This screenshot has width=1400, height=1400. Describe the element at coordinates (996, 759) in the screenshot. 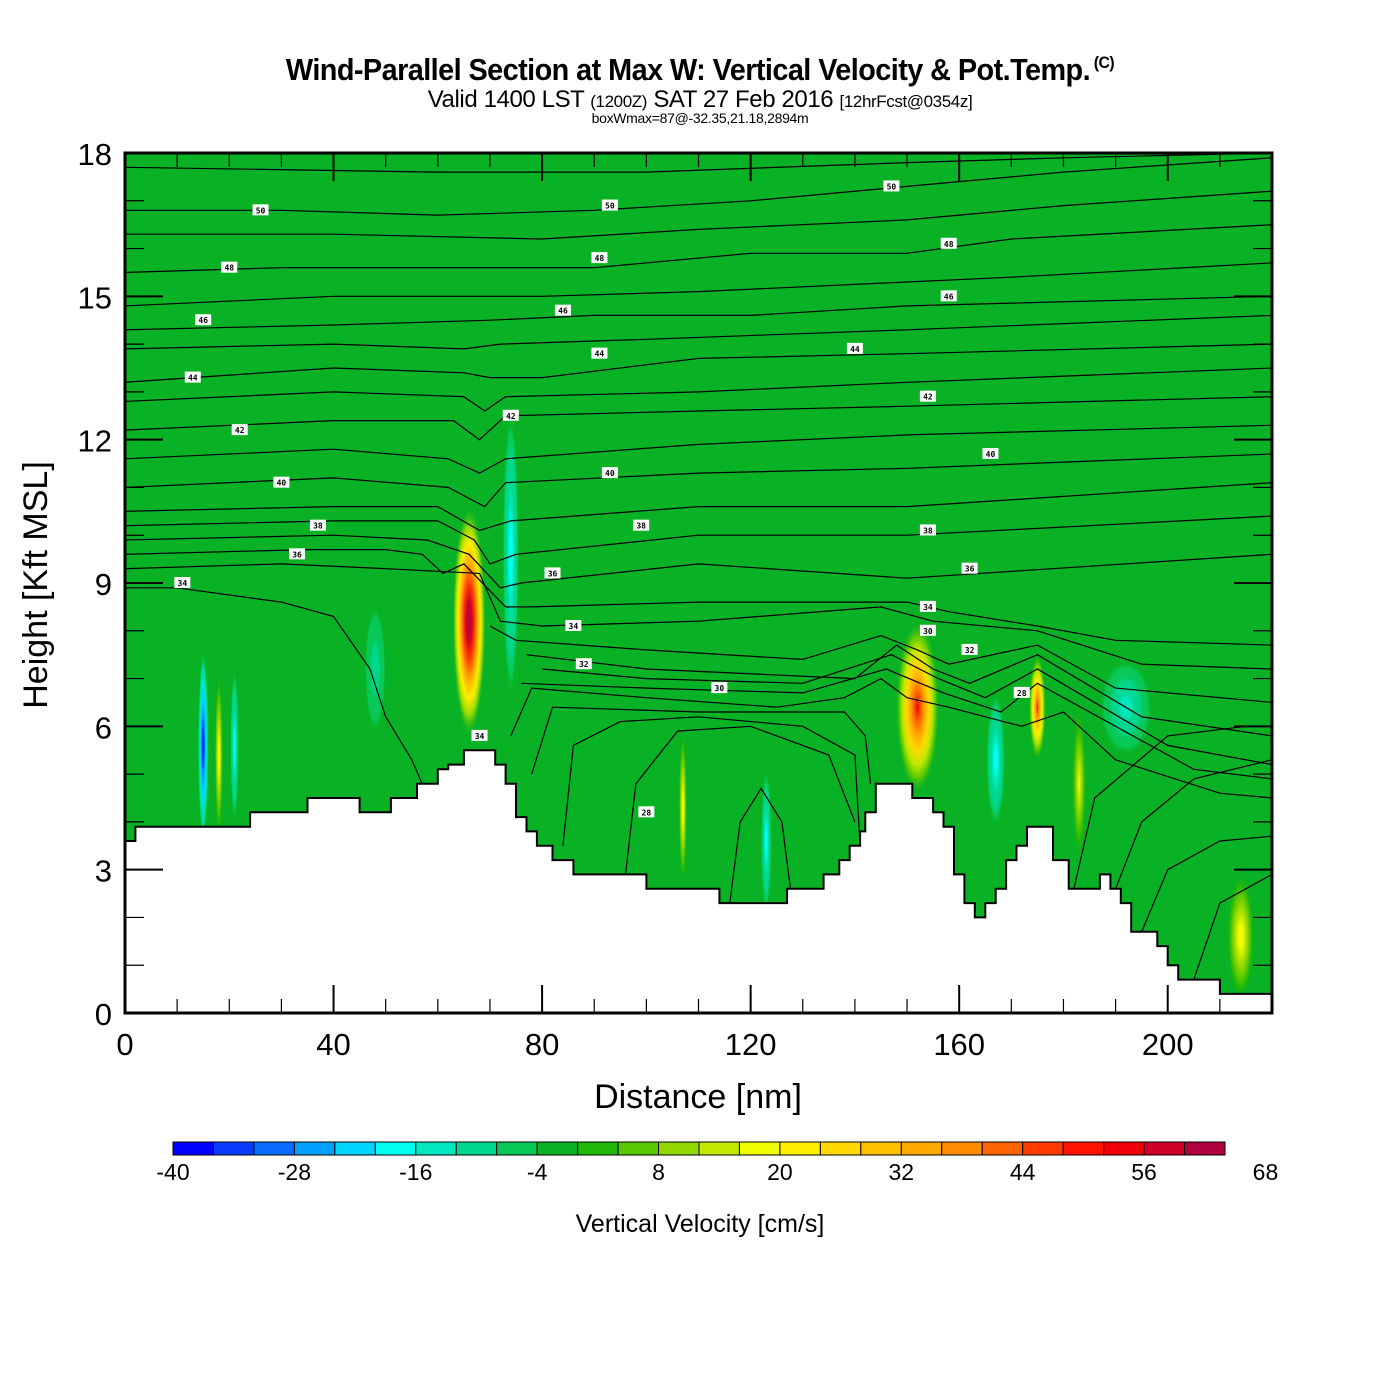

I see `w-feature-downdraft-between` at that location.